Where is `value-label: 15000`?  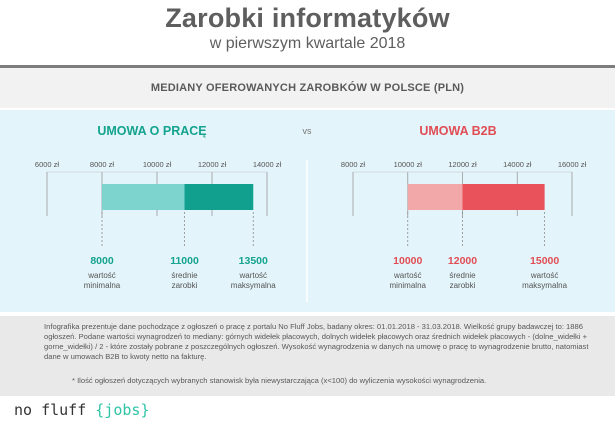
value-label: 15000 is located at coordinates (544, 261).